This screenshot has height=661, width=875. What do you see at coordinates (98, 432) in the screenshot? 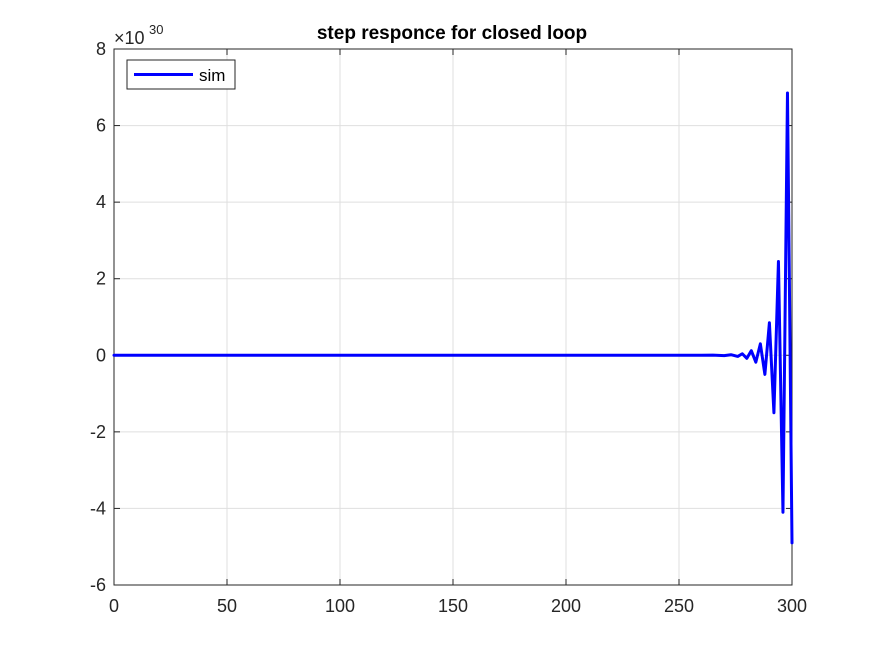
I see `y-tick-label: -2` at bounding box center [98, 432].